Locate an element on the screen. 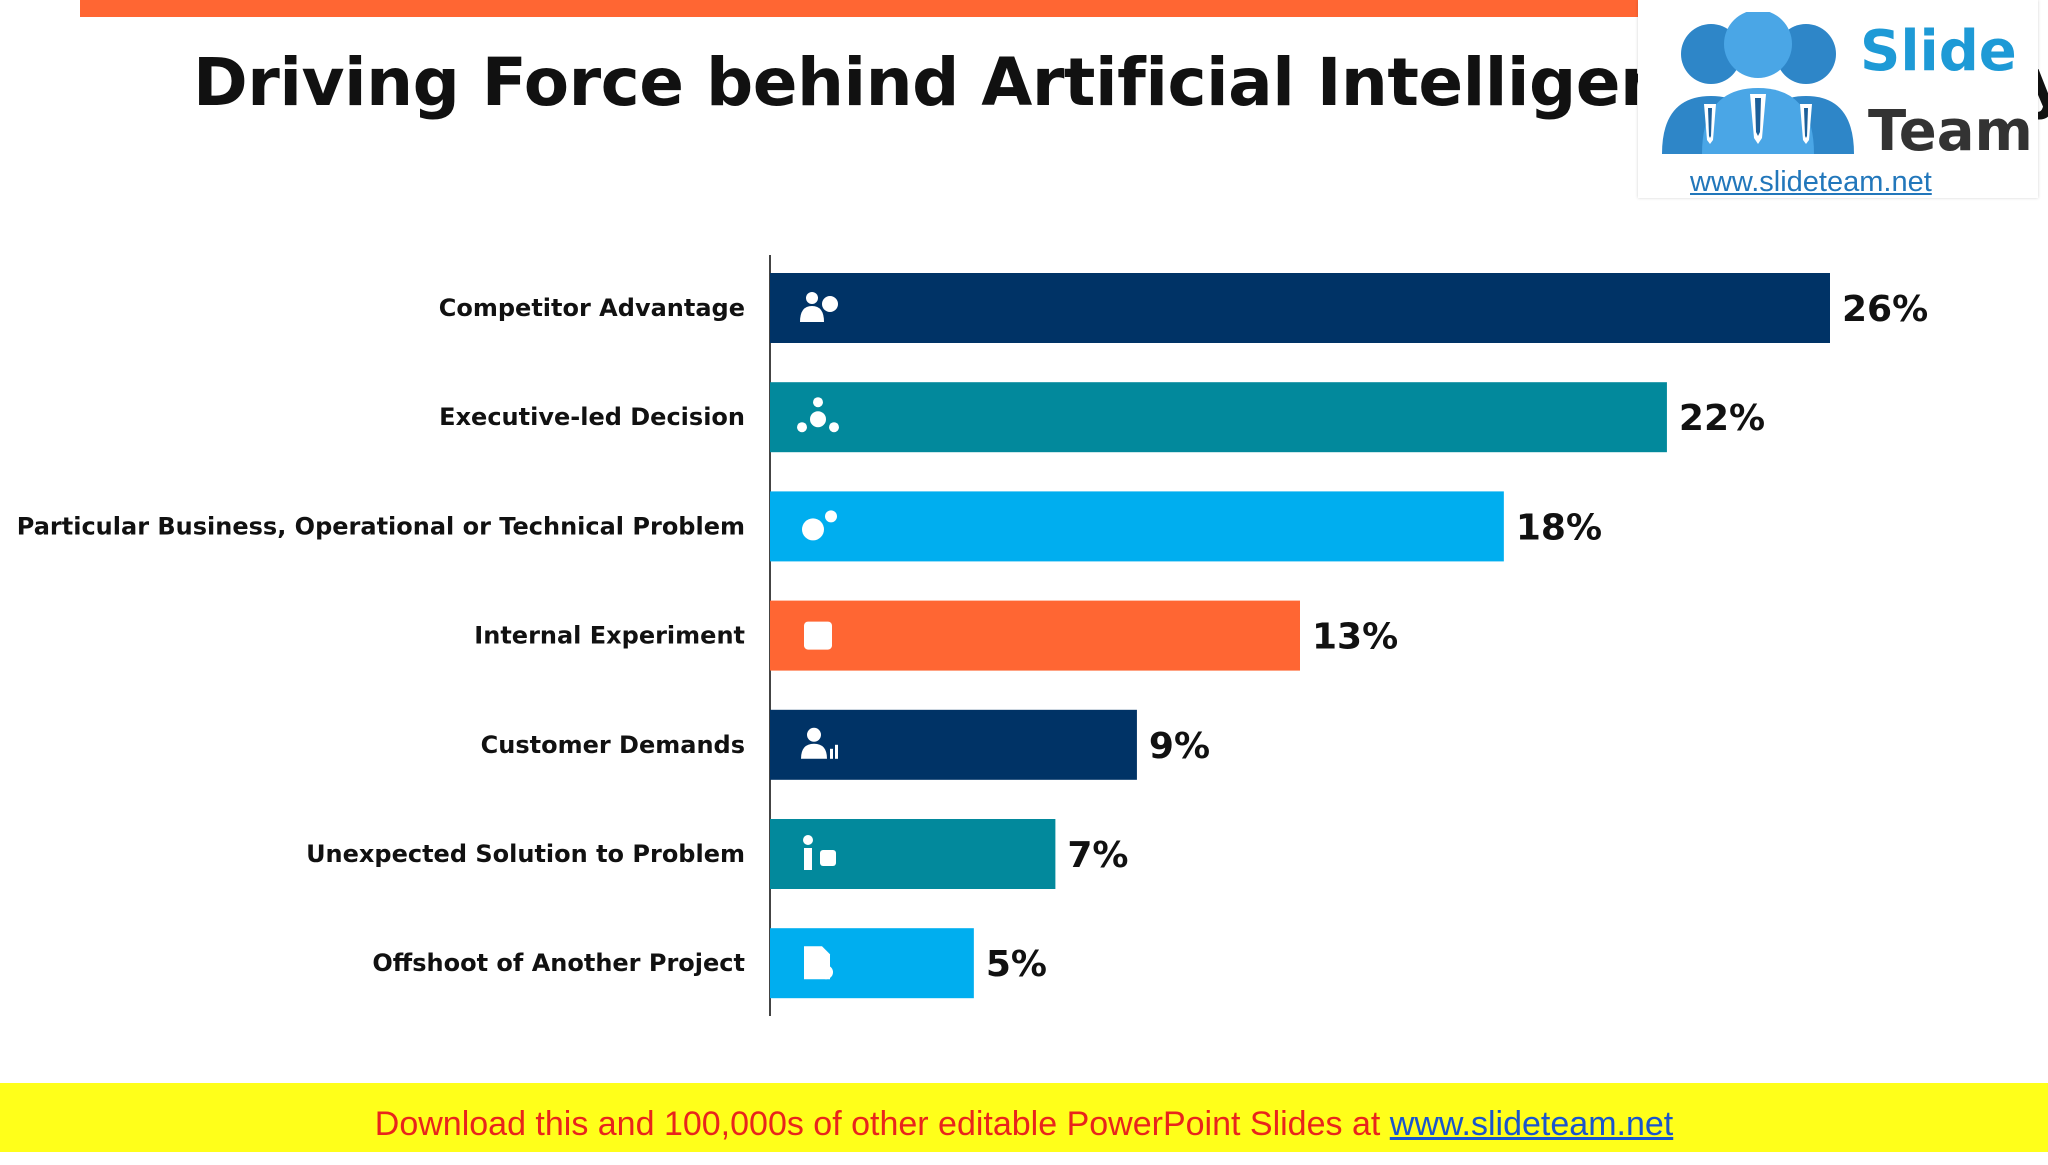 The image size is (2048, 1165). category-label: Competitor Advantage is located at coordinates (592, 308).